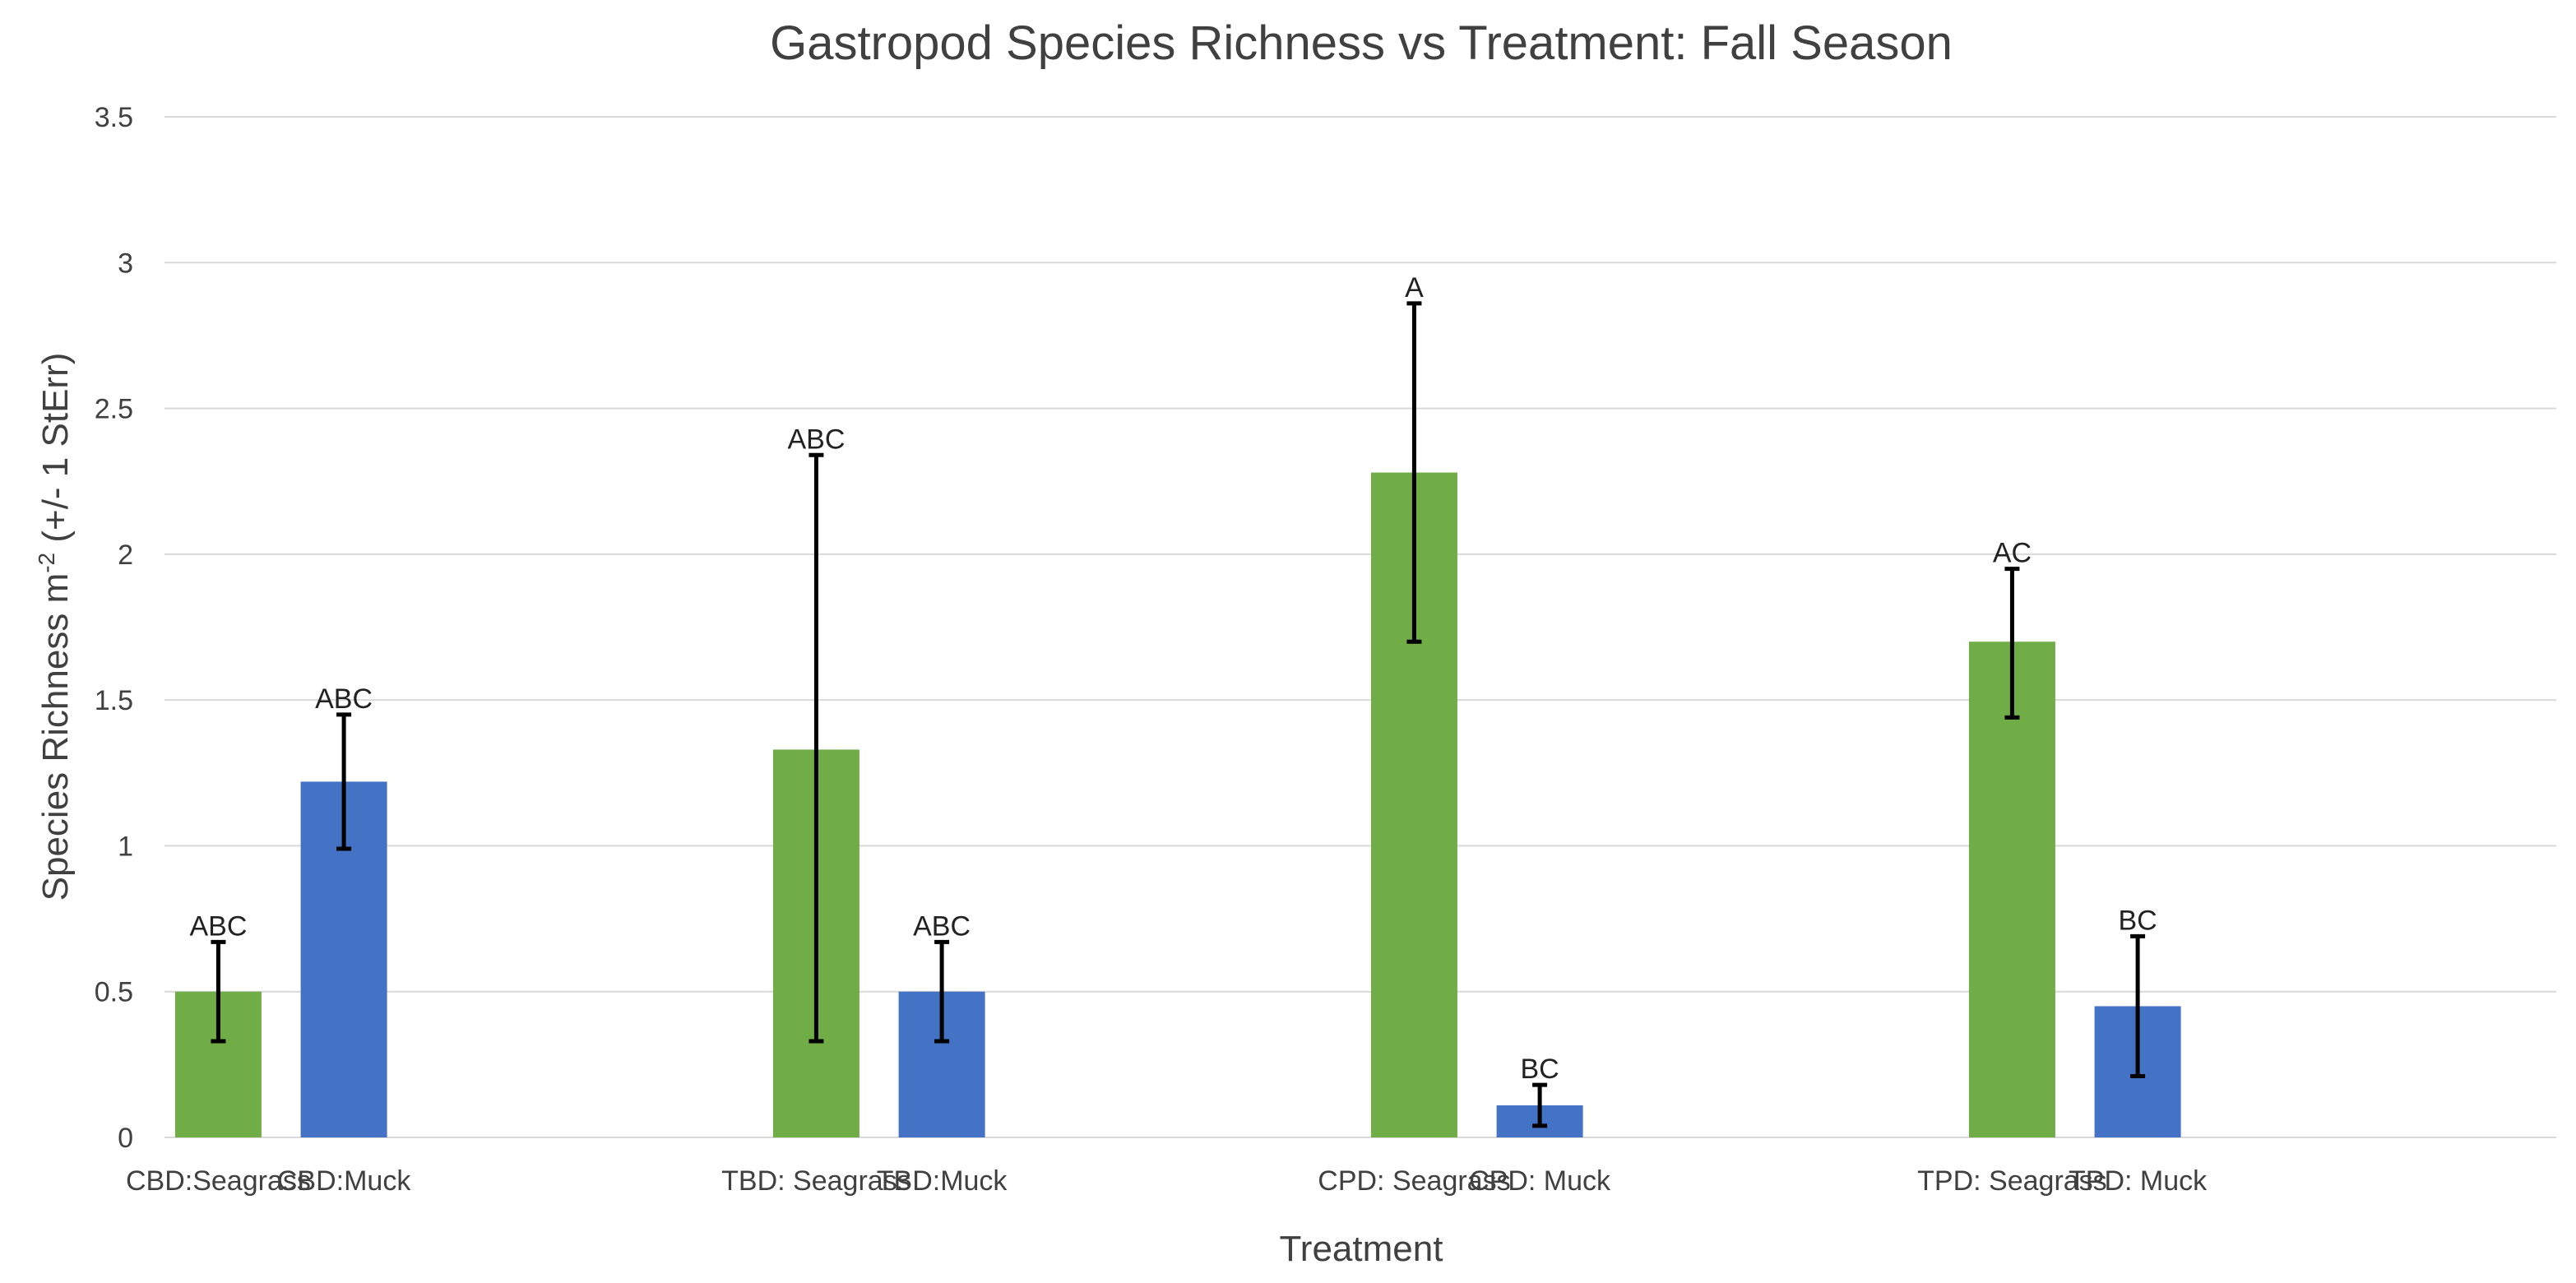 This screenshot has width=2576, height=1283. What do you see at coordinates (344, 1181) in the screenshot?
I see `x-category-label: CBD:Muck` at bounding box center [344, 1181].